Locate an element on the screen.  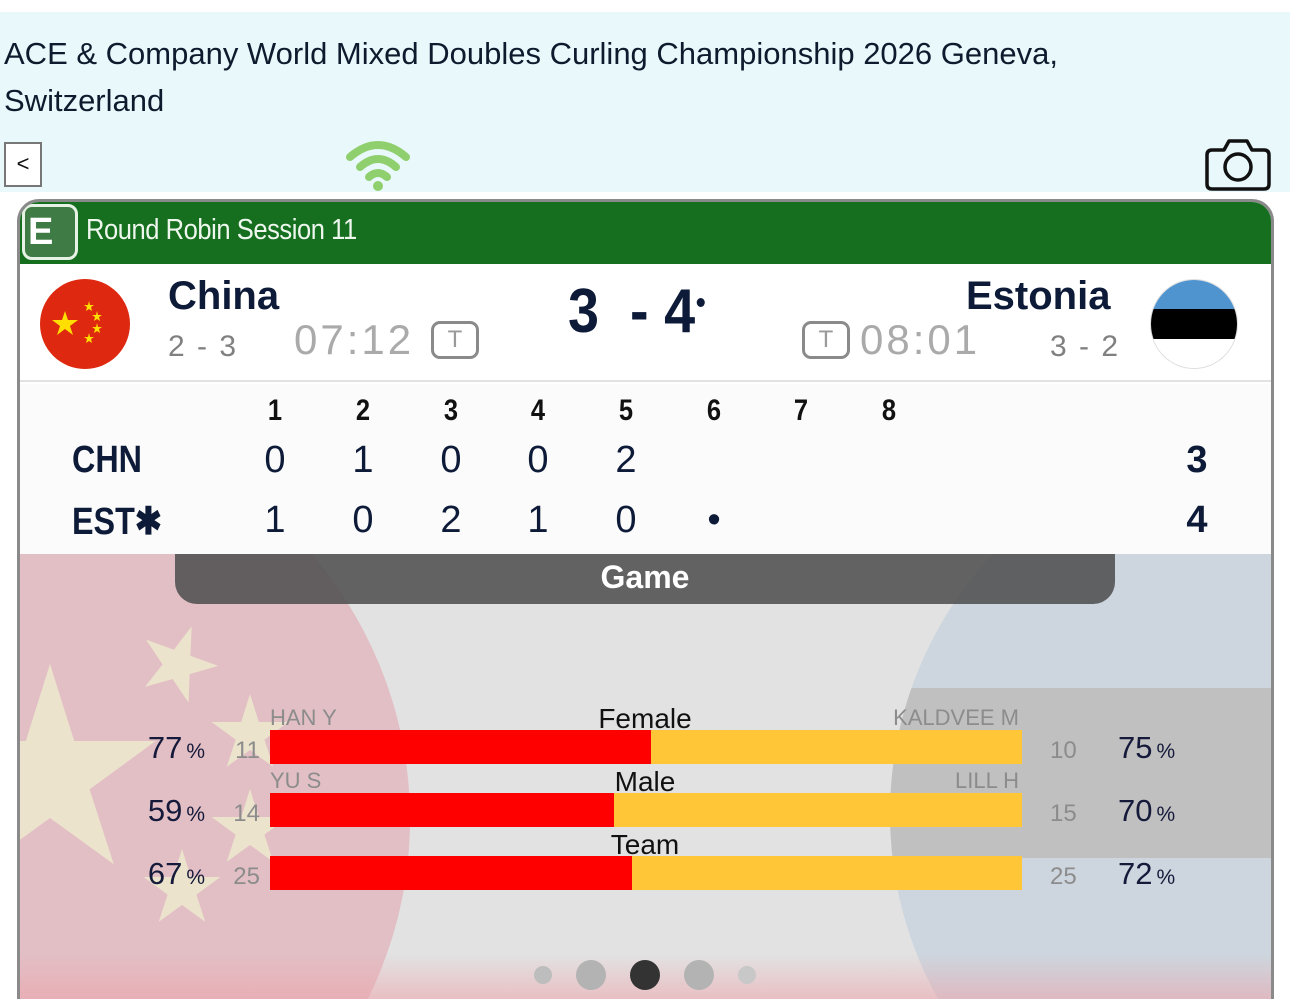
away-score: 4 is located at coordinates (680, 311).